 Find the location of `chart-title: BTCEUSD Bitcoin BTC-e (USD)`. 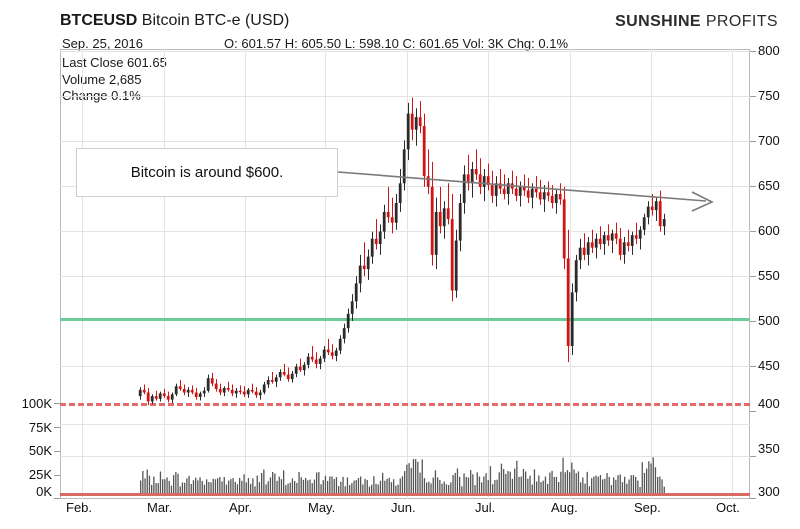

chart-title: BTCEUSD Bitcoin BTC-e (USD) is located at coordinates (174, 21).